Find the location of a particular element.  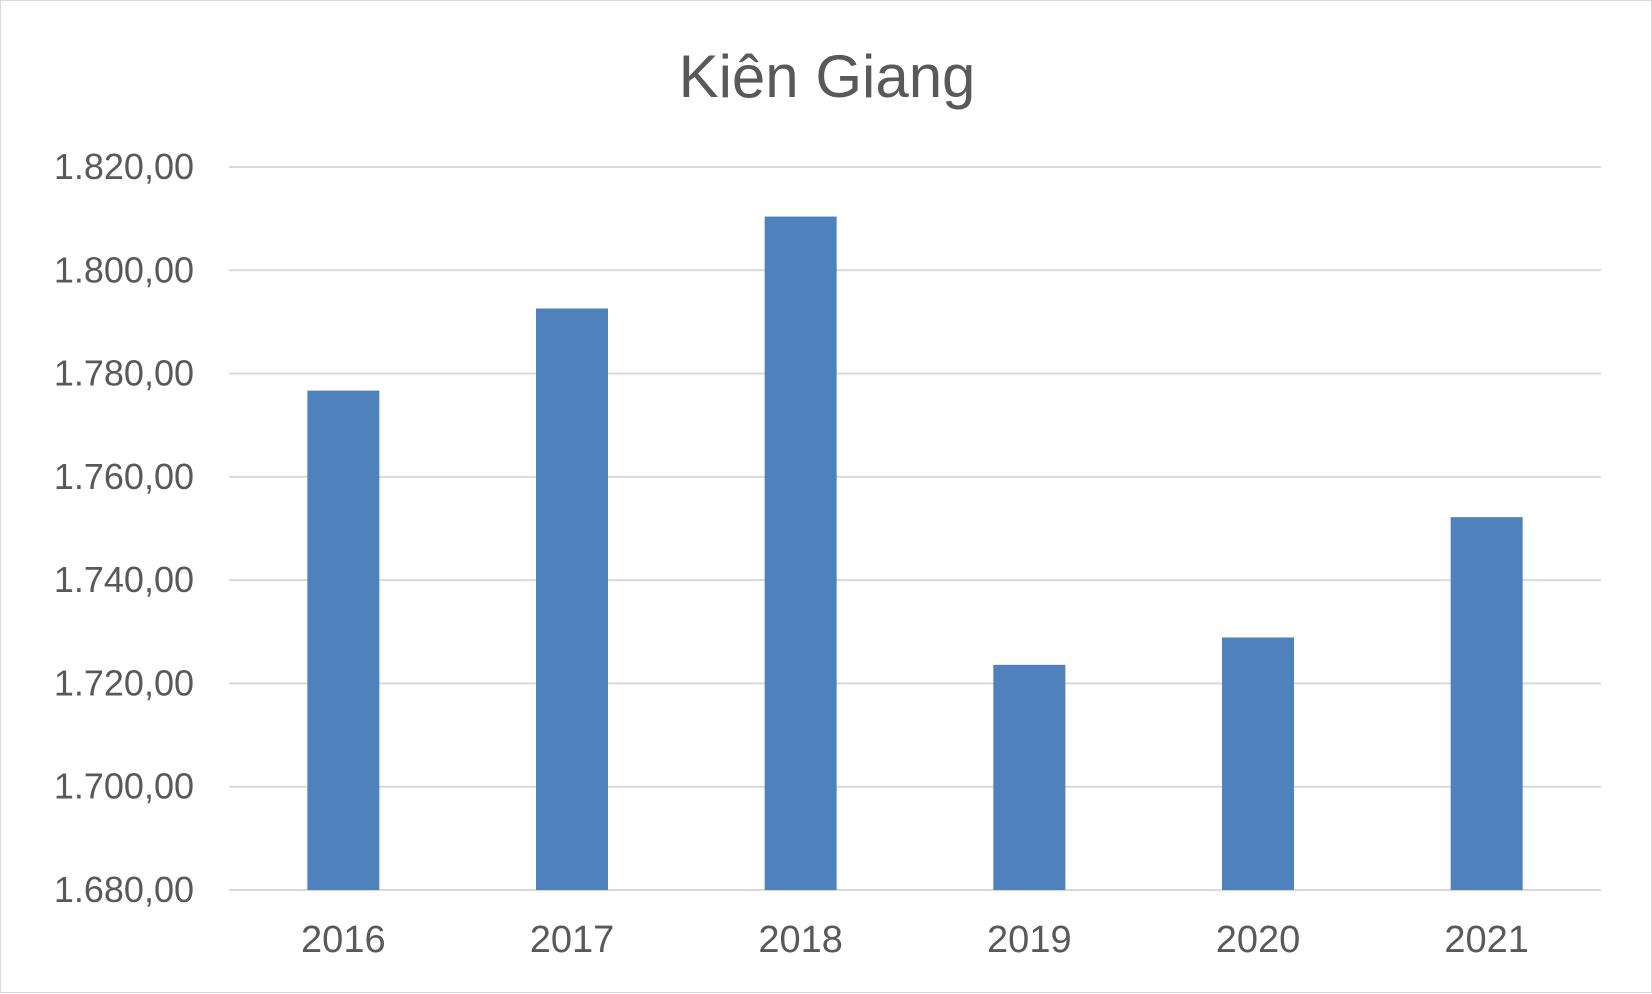

y-tick-label: 1.820,00 is located at coordinates (124, 166).